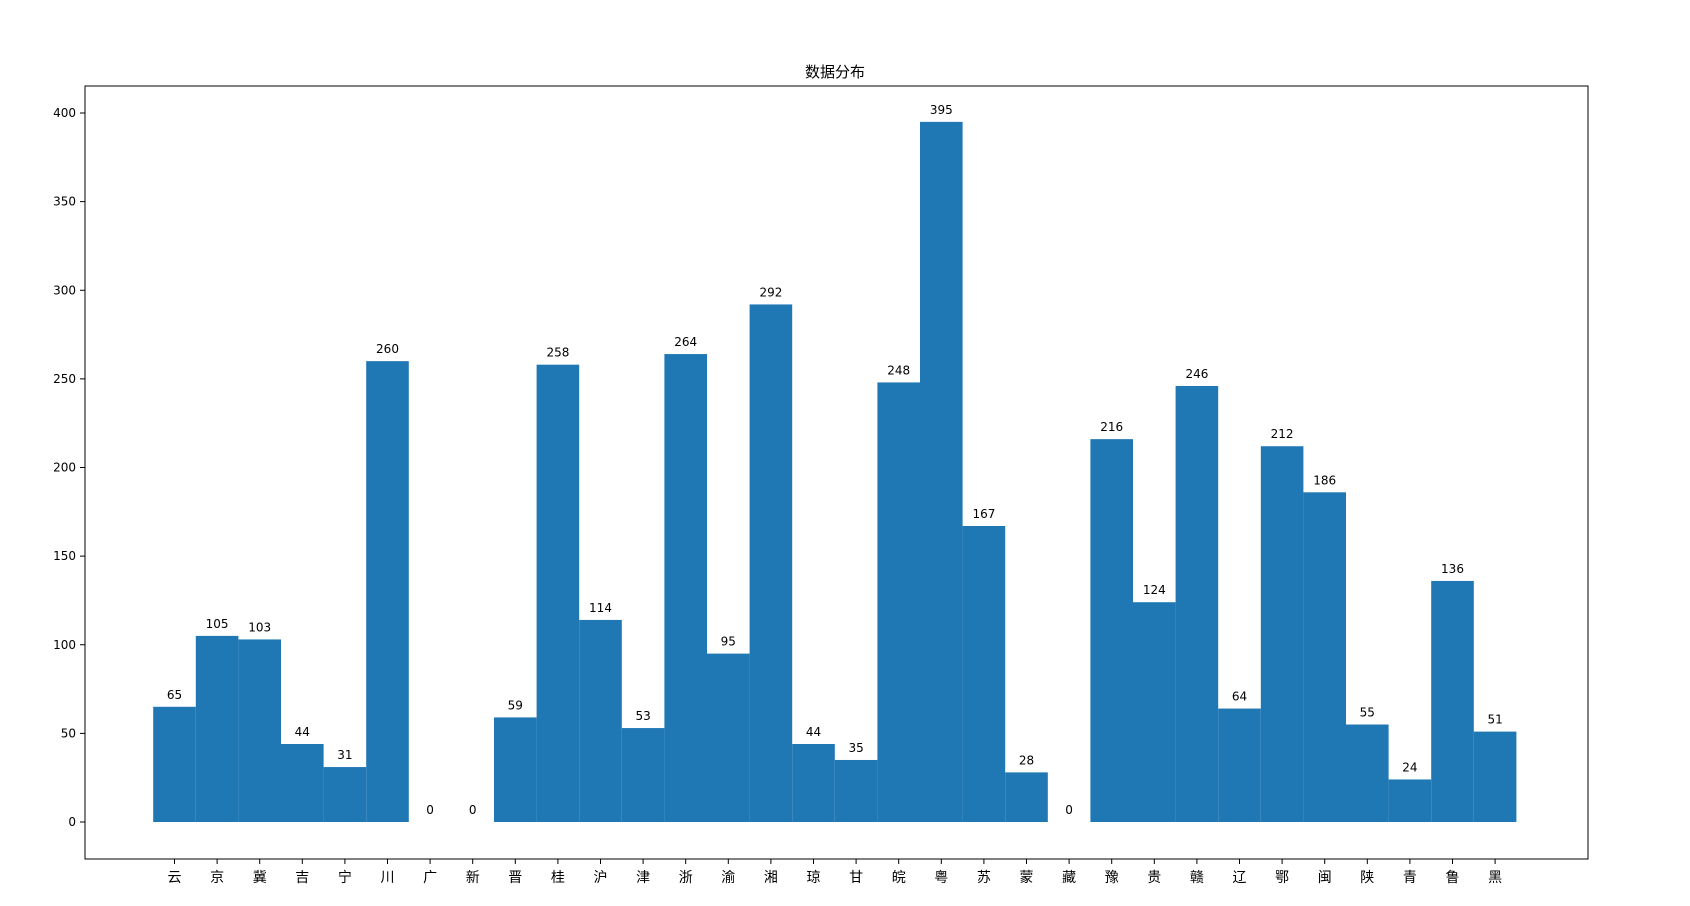  What do you see at coordinates (1495, 878) in the screenshot?
I see `x-tick-label-黑: 黑` at bounding box center [1495, 878].